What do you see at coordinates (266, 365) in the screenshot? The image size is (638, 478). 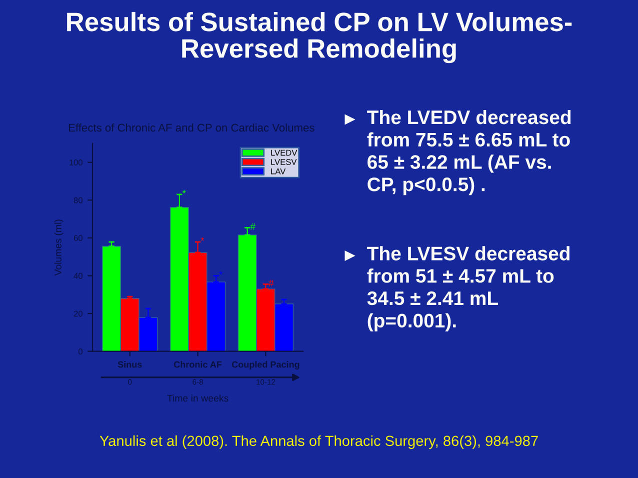 I see `x-tick-label: Coupled Pacing` at bounding box center [266, 365].